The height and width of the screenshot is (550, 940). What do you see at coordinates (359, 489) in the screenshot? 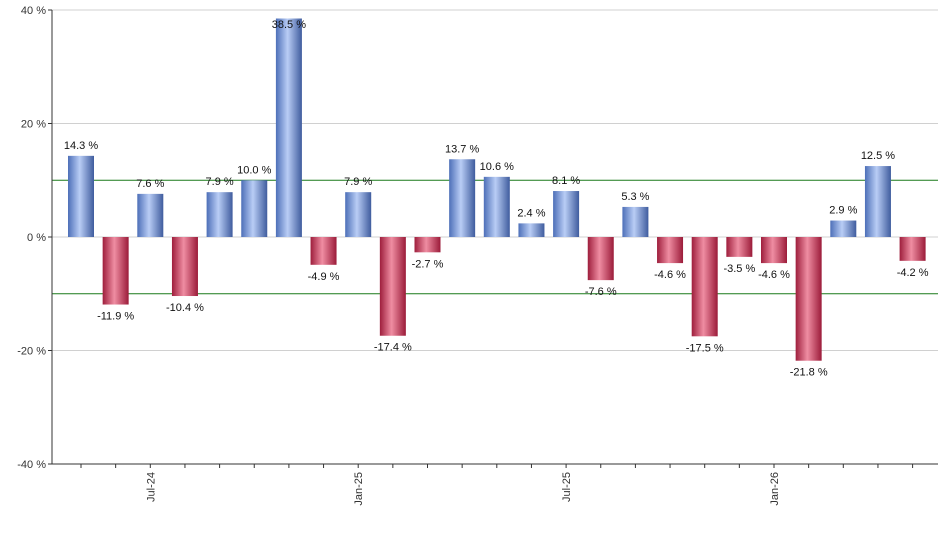
I see `x-tick-label: Jan-25` at bounding box center [359, 489].